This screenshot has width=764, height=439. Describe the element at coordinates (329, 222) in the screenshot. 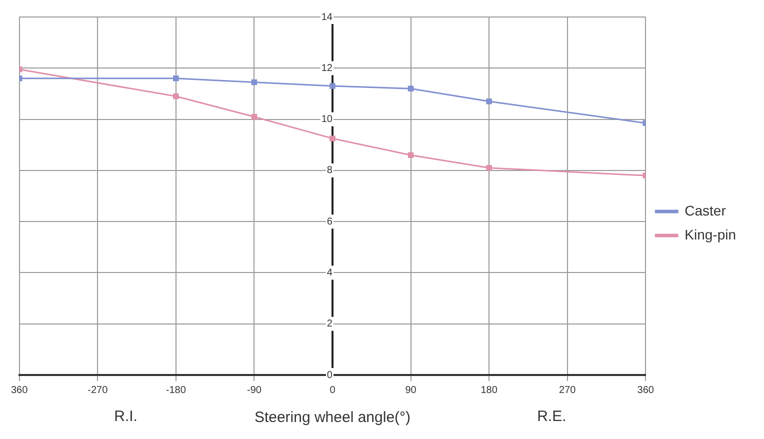

I see `y-tick-label: 6` at that location.